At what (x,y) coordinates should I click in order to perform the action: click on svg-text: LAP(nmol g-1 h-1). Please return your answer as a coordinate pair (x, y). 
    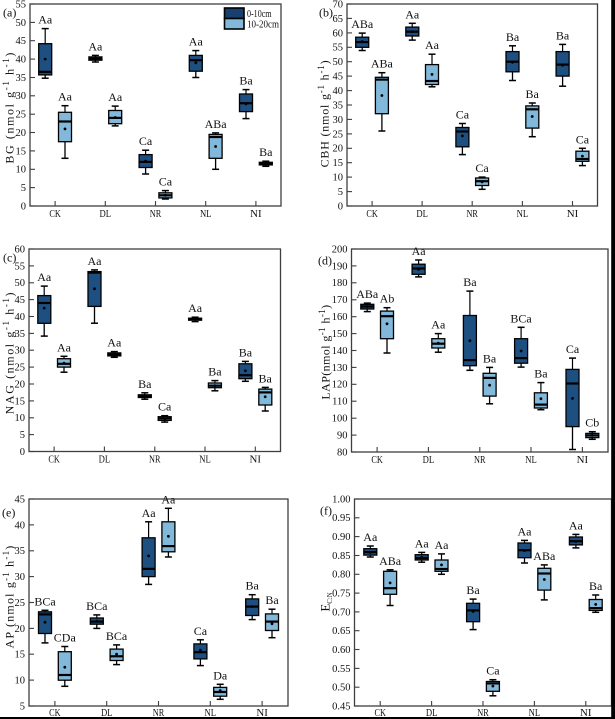
    Looking at the image, I should click on (325, 351).